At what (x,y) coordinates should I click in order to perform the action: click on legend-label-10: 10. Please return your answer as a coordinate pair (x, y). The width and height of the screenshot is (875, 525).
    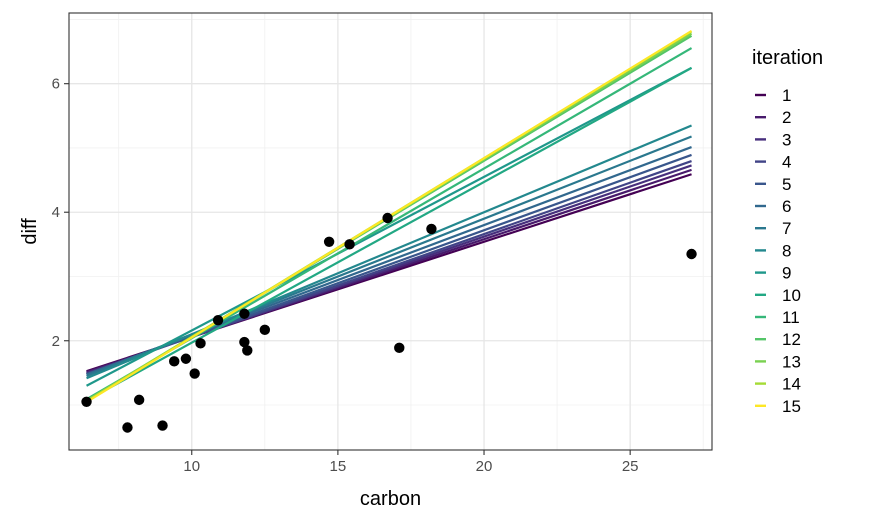
    Looking at the image, I should click on (791, 295).